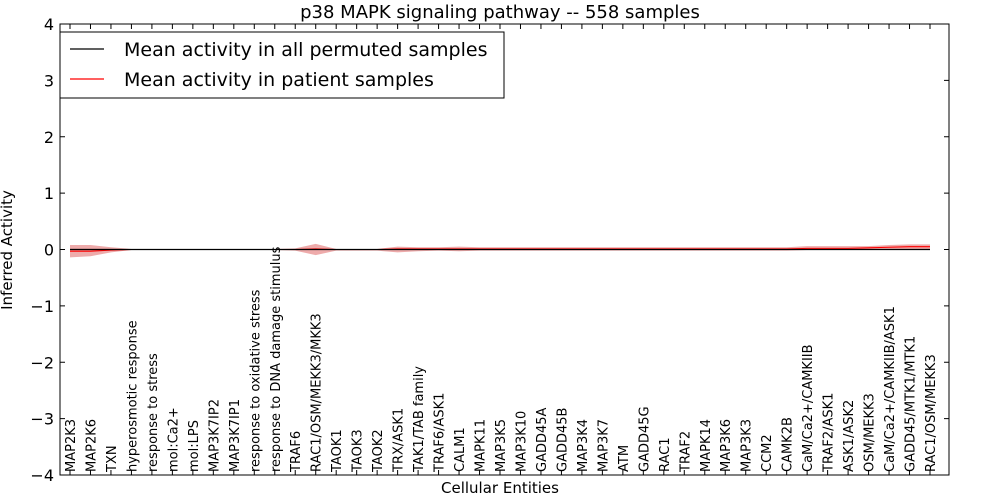 This screenshot has width=1000, height=500. Describe the element at coordinates (870, 432) in the screenshot. I see `x-tick-label: OSM/MEKK3` at that location.